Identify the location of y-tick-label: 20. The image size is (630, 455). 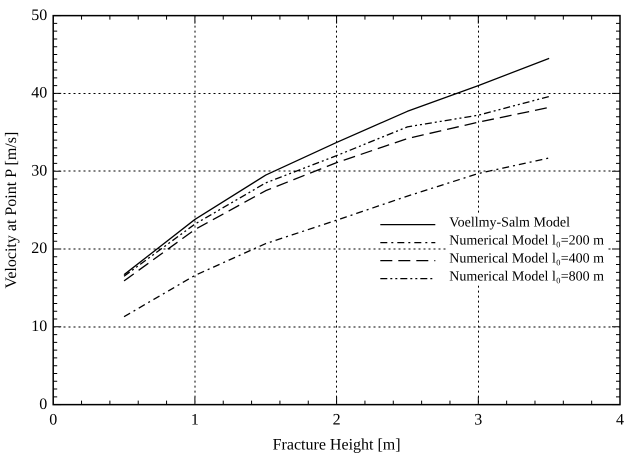
(39, 249).